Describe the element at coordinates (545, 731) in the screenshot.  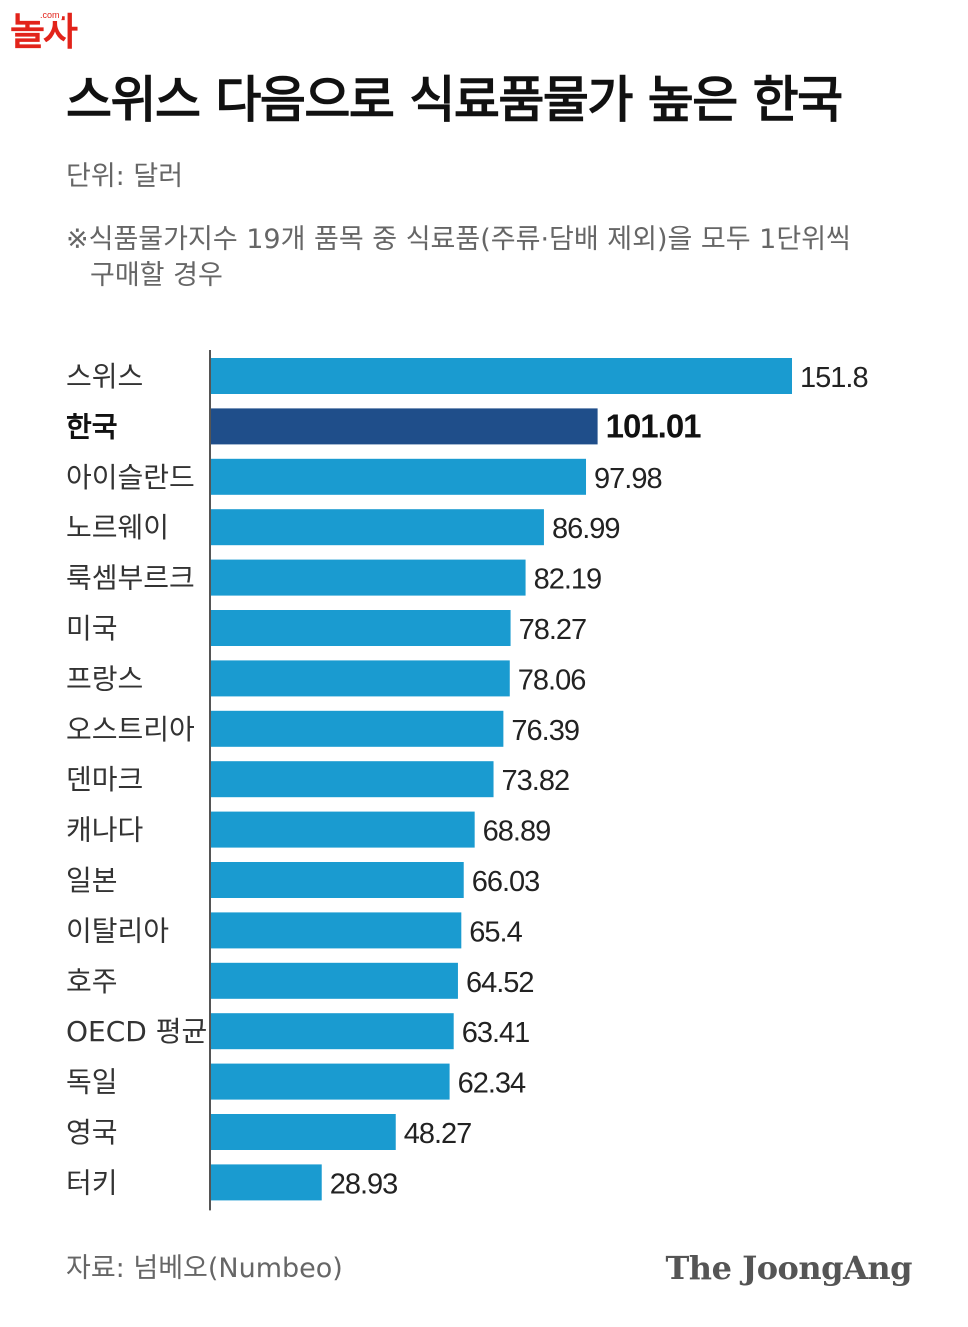
I see `value-label: 76.39` at that location.